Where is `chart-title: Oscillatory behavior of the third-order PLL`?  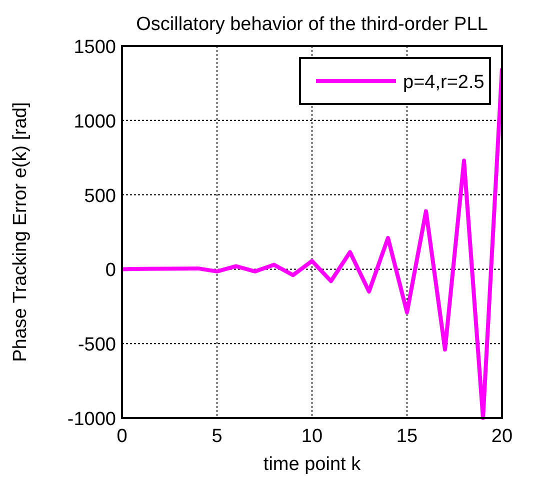
chart-title: Oscillatory behavior of the third-order PLL is located at coordinates (312, 24).